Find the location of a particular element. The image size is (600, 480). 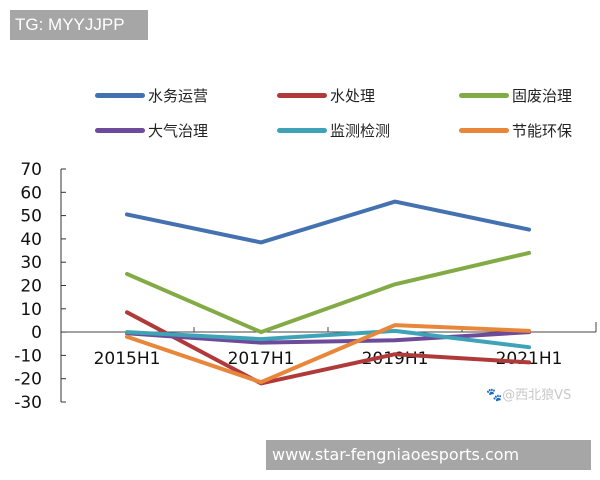

y-tick-label: 10 is located at coordinates (31, 310).